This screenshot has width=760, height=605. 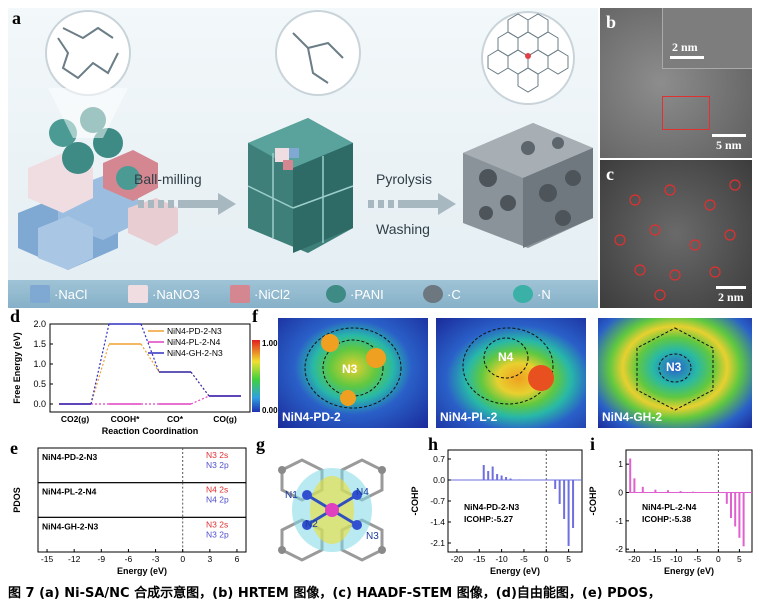 I want to click on atom-label-n4: N4, so click(x=362, y=492).